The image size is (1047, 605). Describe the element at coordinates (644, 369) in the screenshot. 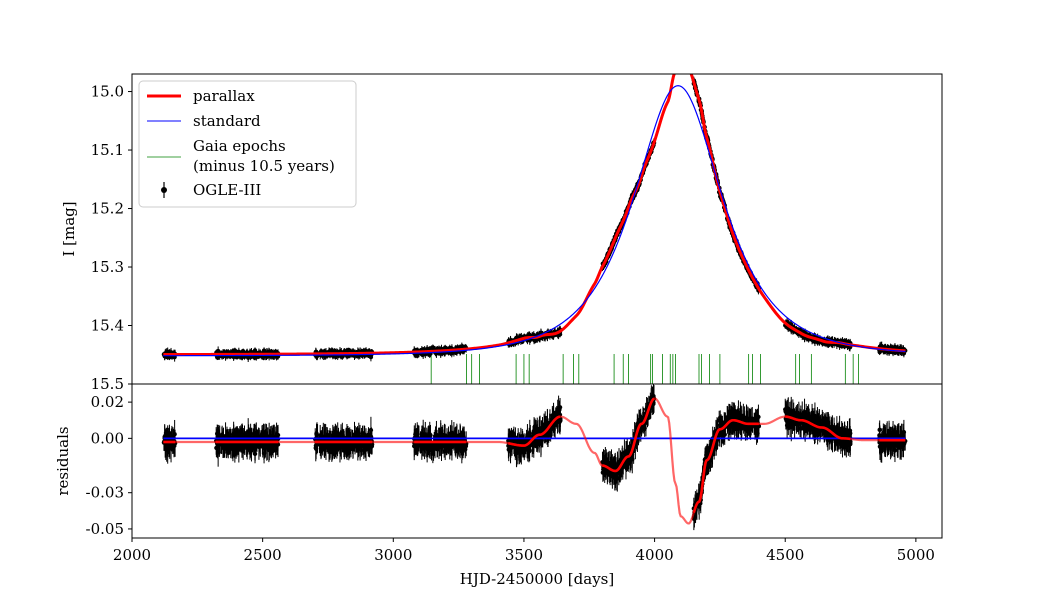

I see `gaia-epoch-marks` at that location.